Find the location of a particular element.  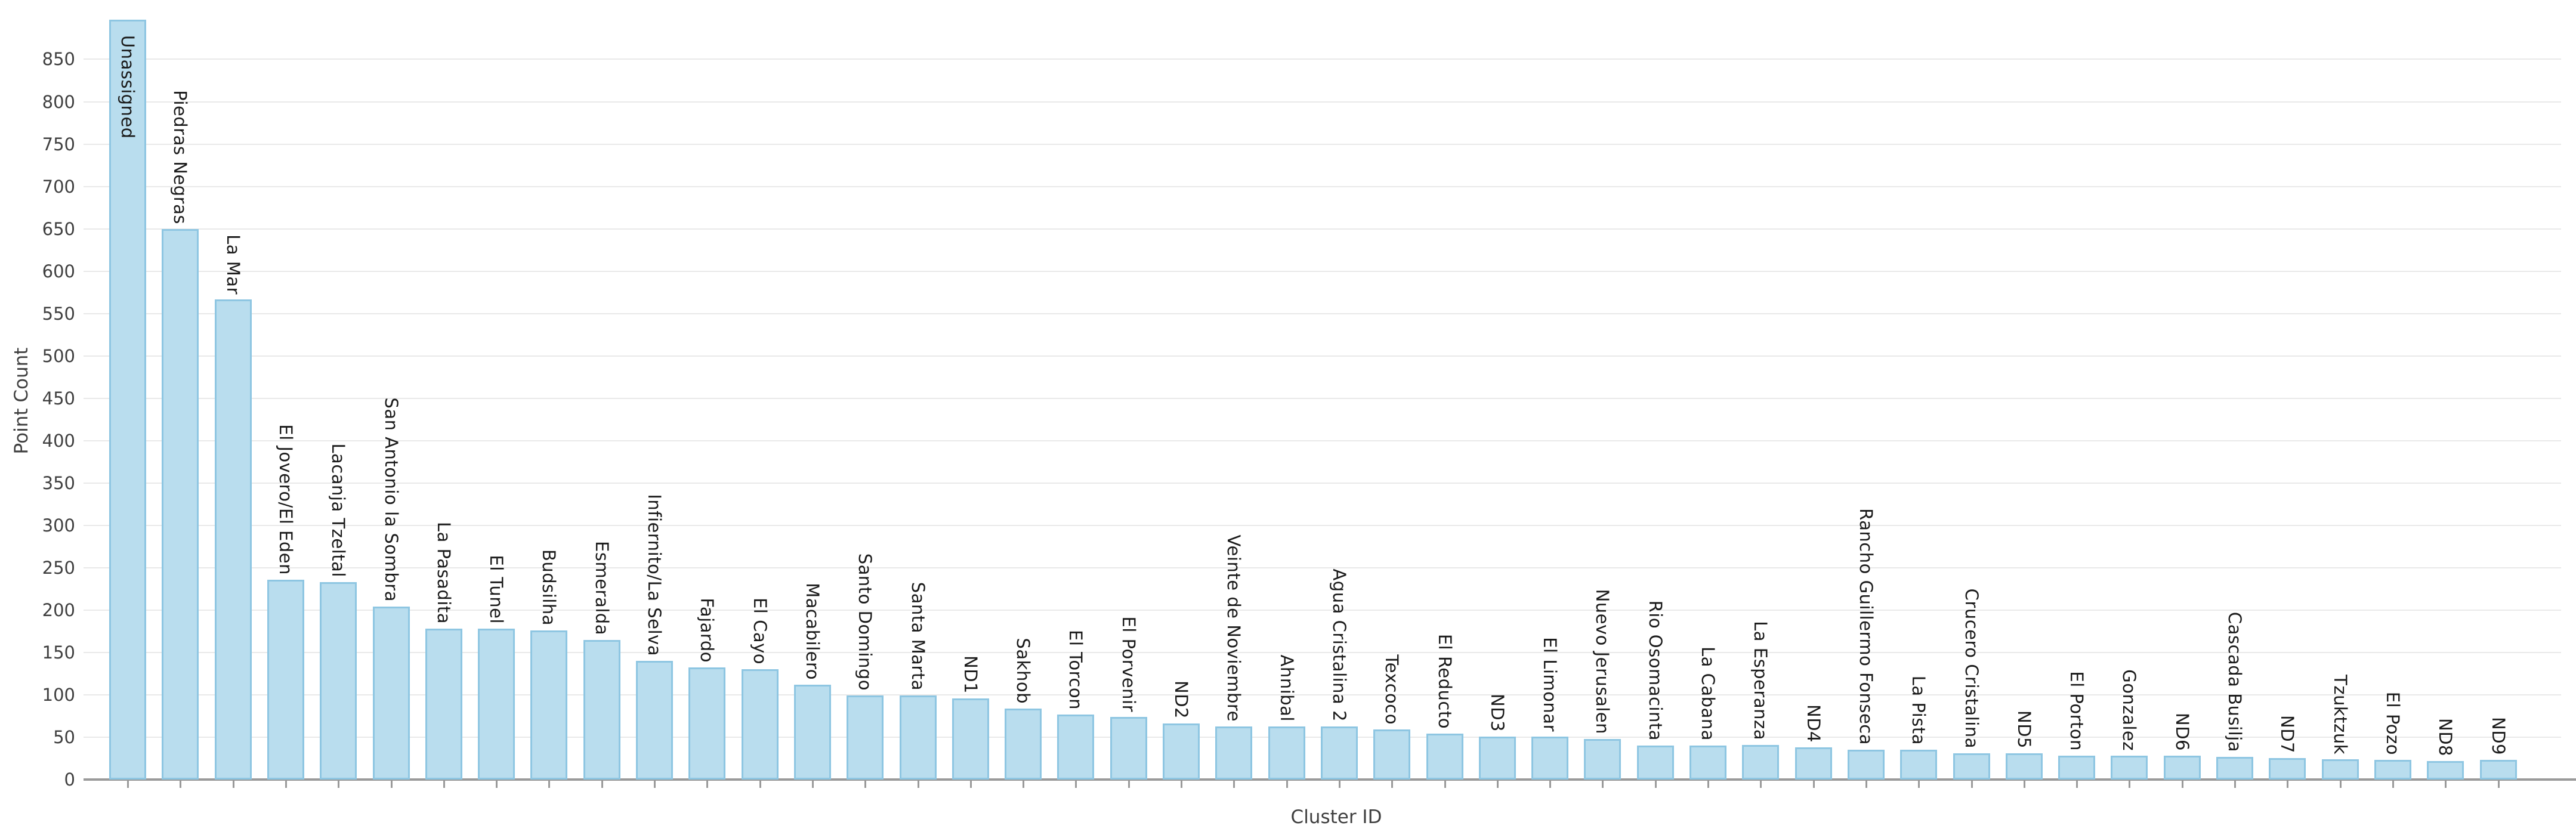

category-label: El Jovero/El Eden is located at coordinates (286, 499).